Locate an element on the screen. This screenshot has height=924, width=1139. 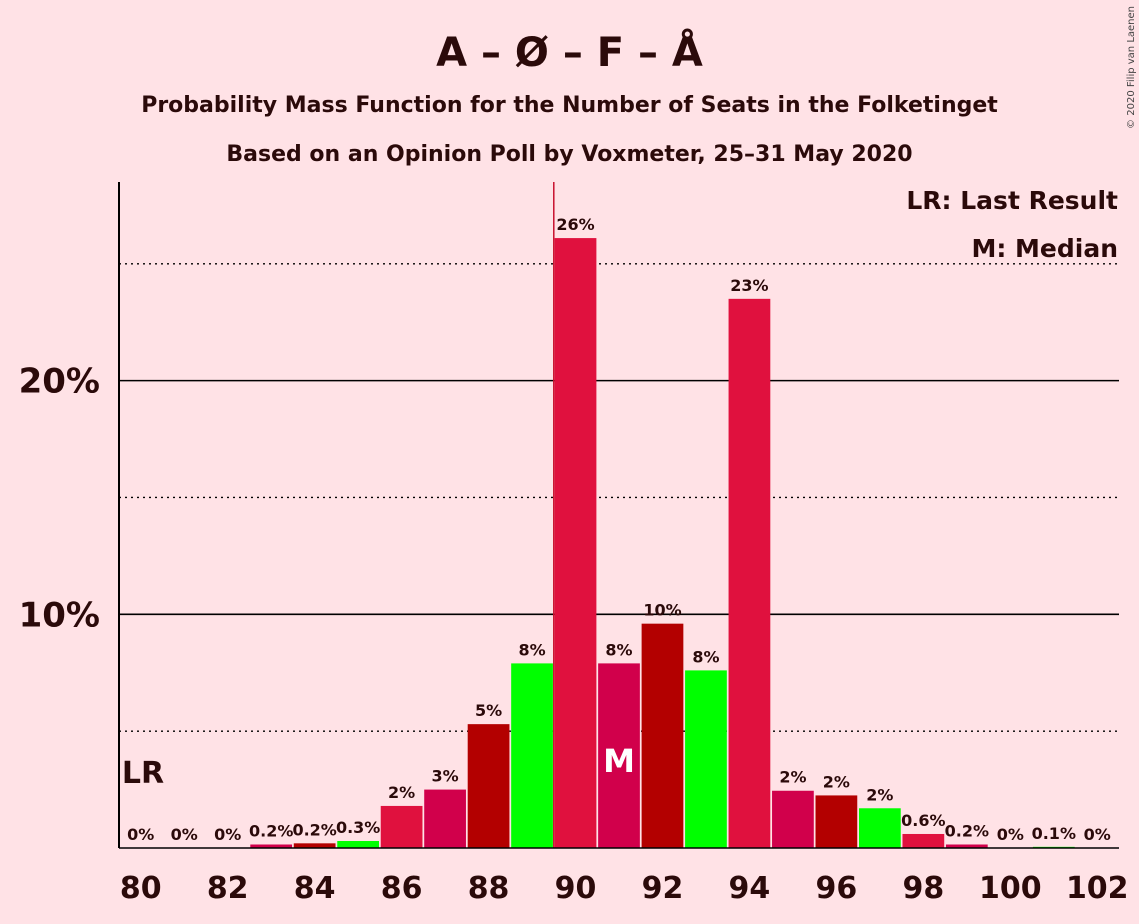
data-label-seats-88: 5% is located at coordinates (488, 710).